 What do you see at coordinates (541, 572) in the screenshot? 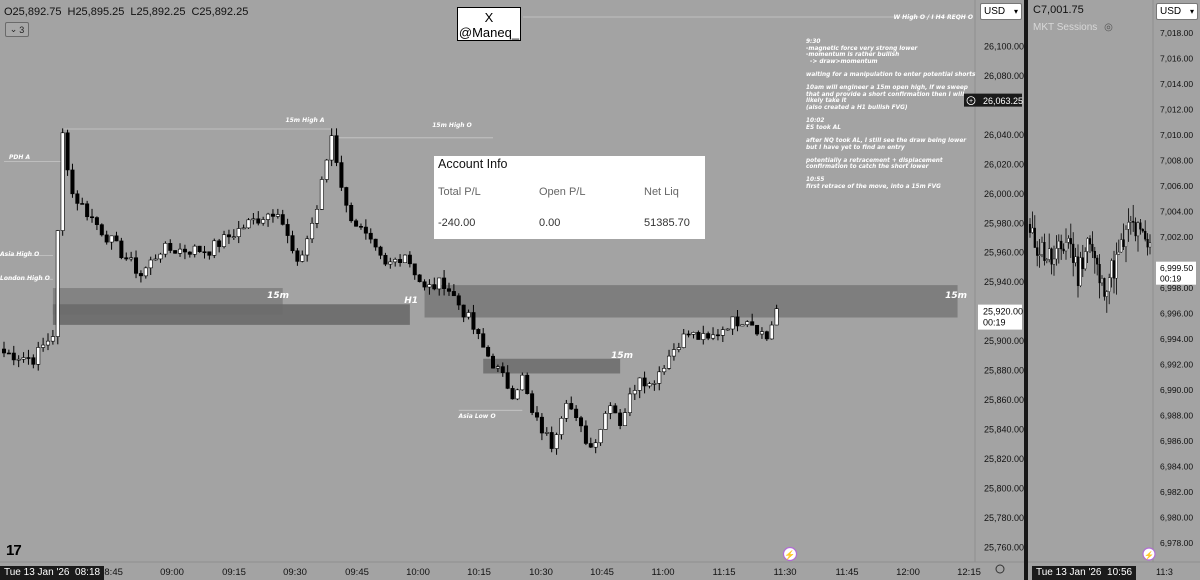
I see `time-tick-label: 10:30` at bounding box center [541, 572].